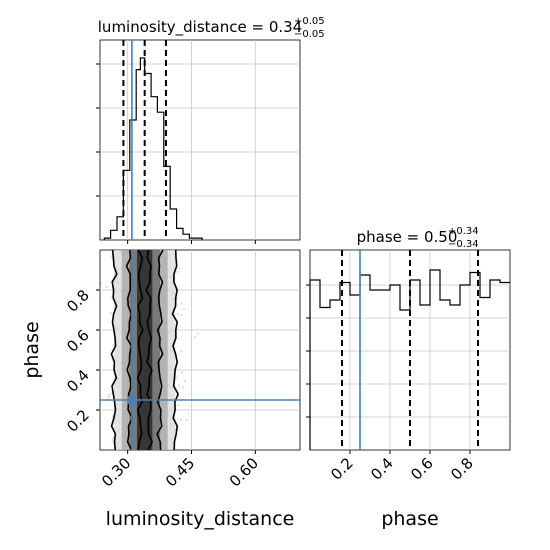  I want to click on x-tick-label: 0.8, so click(462, 469).